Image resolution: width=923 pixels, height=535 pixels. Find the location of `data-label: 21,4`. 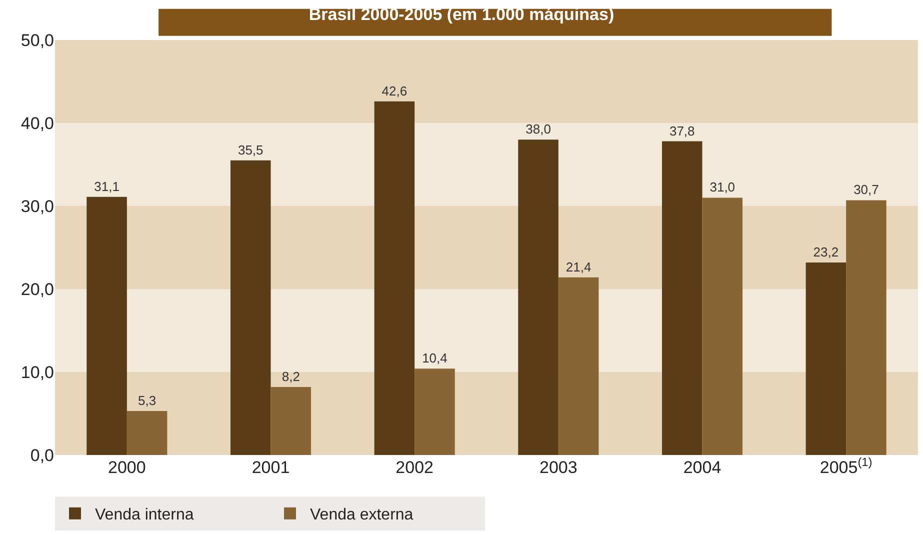

data-label: 21,4 is located at coordinates (579, 266).